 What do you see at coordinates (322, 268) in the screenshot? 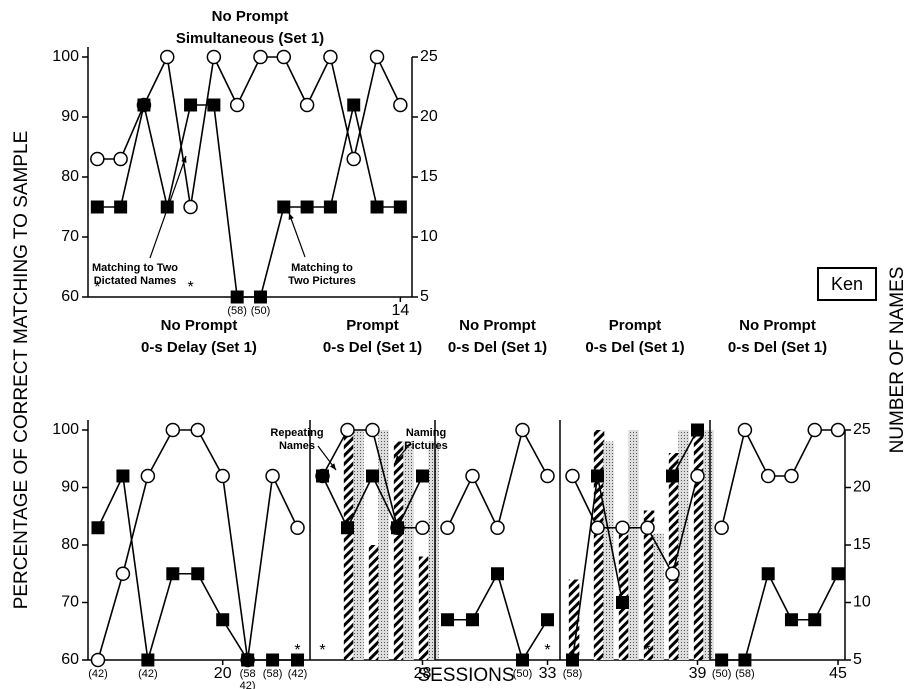
I see `annotation: Matching to` at bounding box center [322, 268].